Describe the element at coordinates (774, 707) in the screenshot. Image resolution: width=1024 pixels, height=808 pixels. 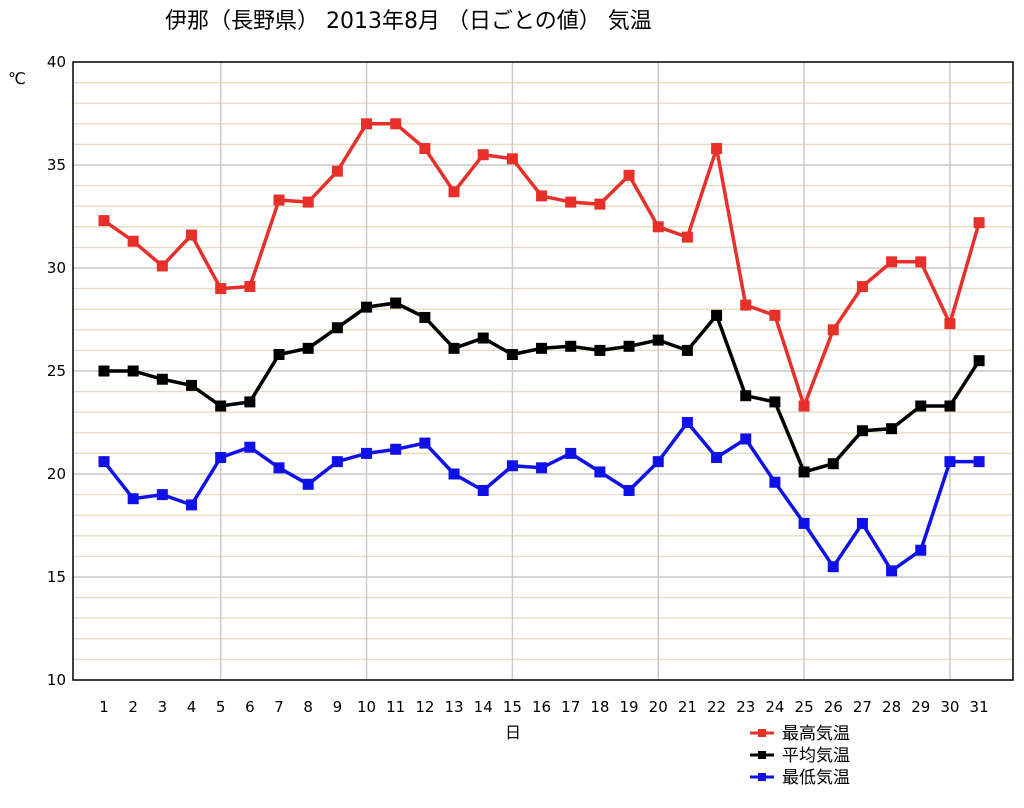
I see `x-tick-label: 24` at that location.